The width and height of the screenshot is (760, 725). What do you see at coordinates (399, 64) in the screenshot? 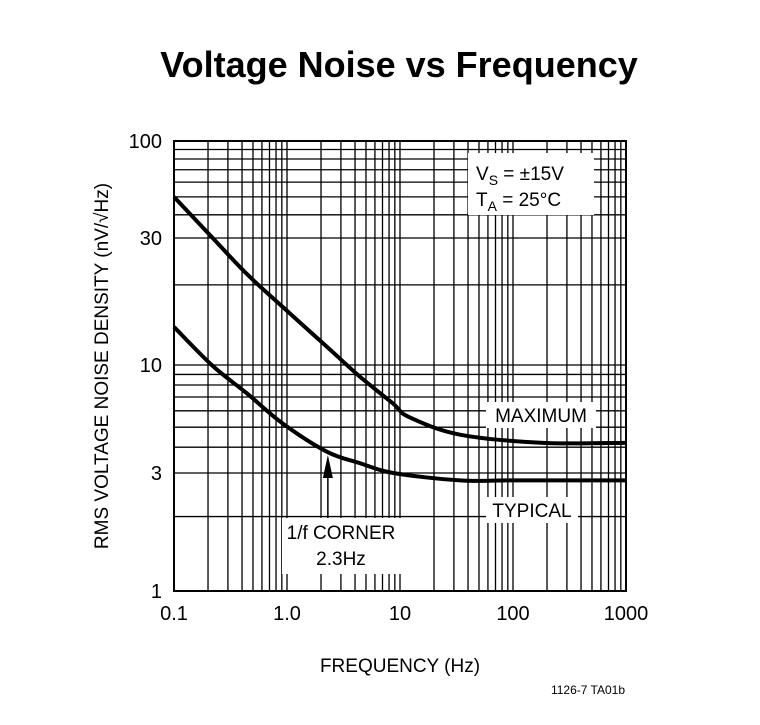
I see `chart-title: Voltage Noise vs Frequency` at bounding box center [399, 64].